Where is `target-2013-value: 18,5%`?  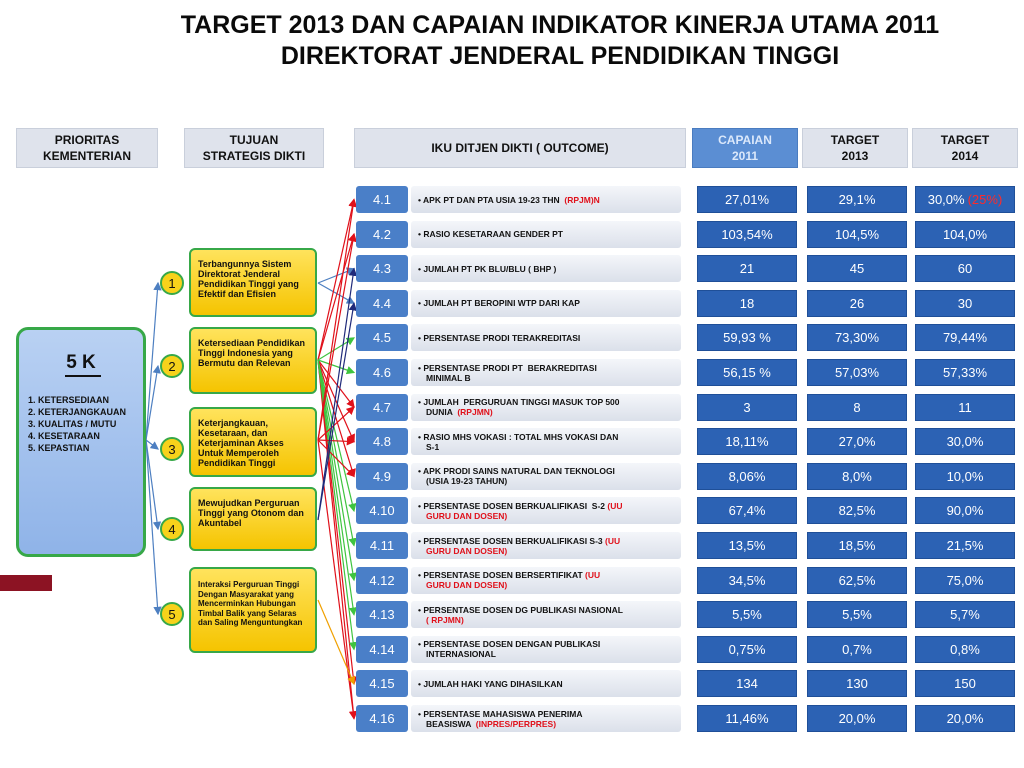
target-2013-value: 18,5% is located at coordinates (857, 545).